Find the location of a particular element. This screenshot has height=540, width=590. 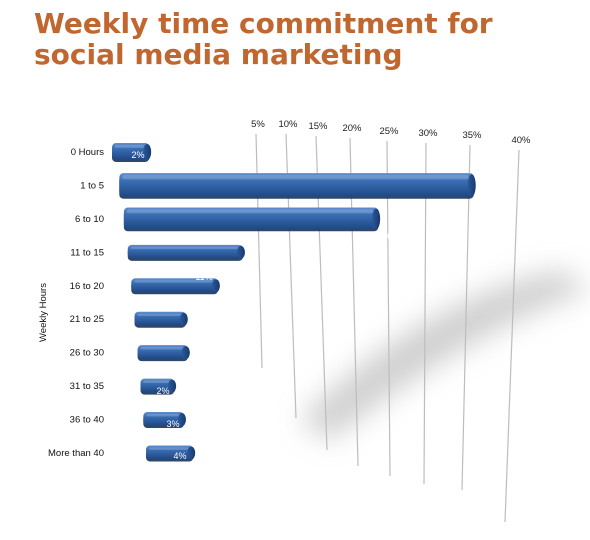

category-label: 31 to 35 is located at coordinates (87, 386).